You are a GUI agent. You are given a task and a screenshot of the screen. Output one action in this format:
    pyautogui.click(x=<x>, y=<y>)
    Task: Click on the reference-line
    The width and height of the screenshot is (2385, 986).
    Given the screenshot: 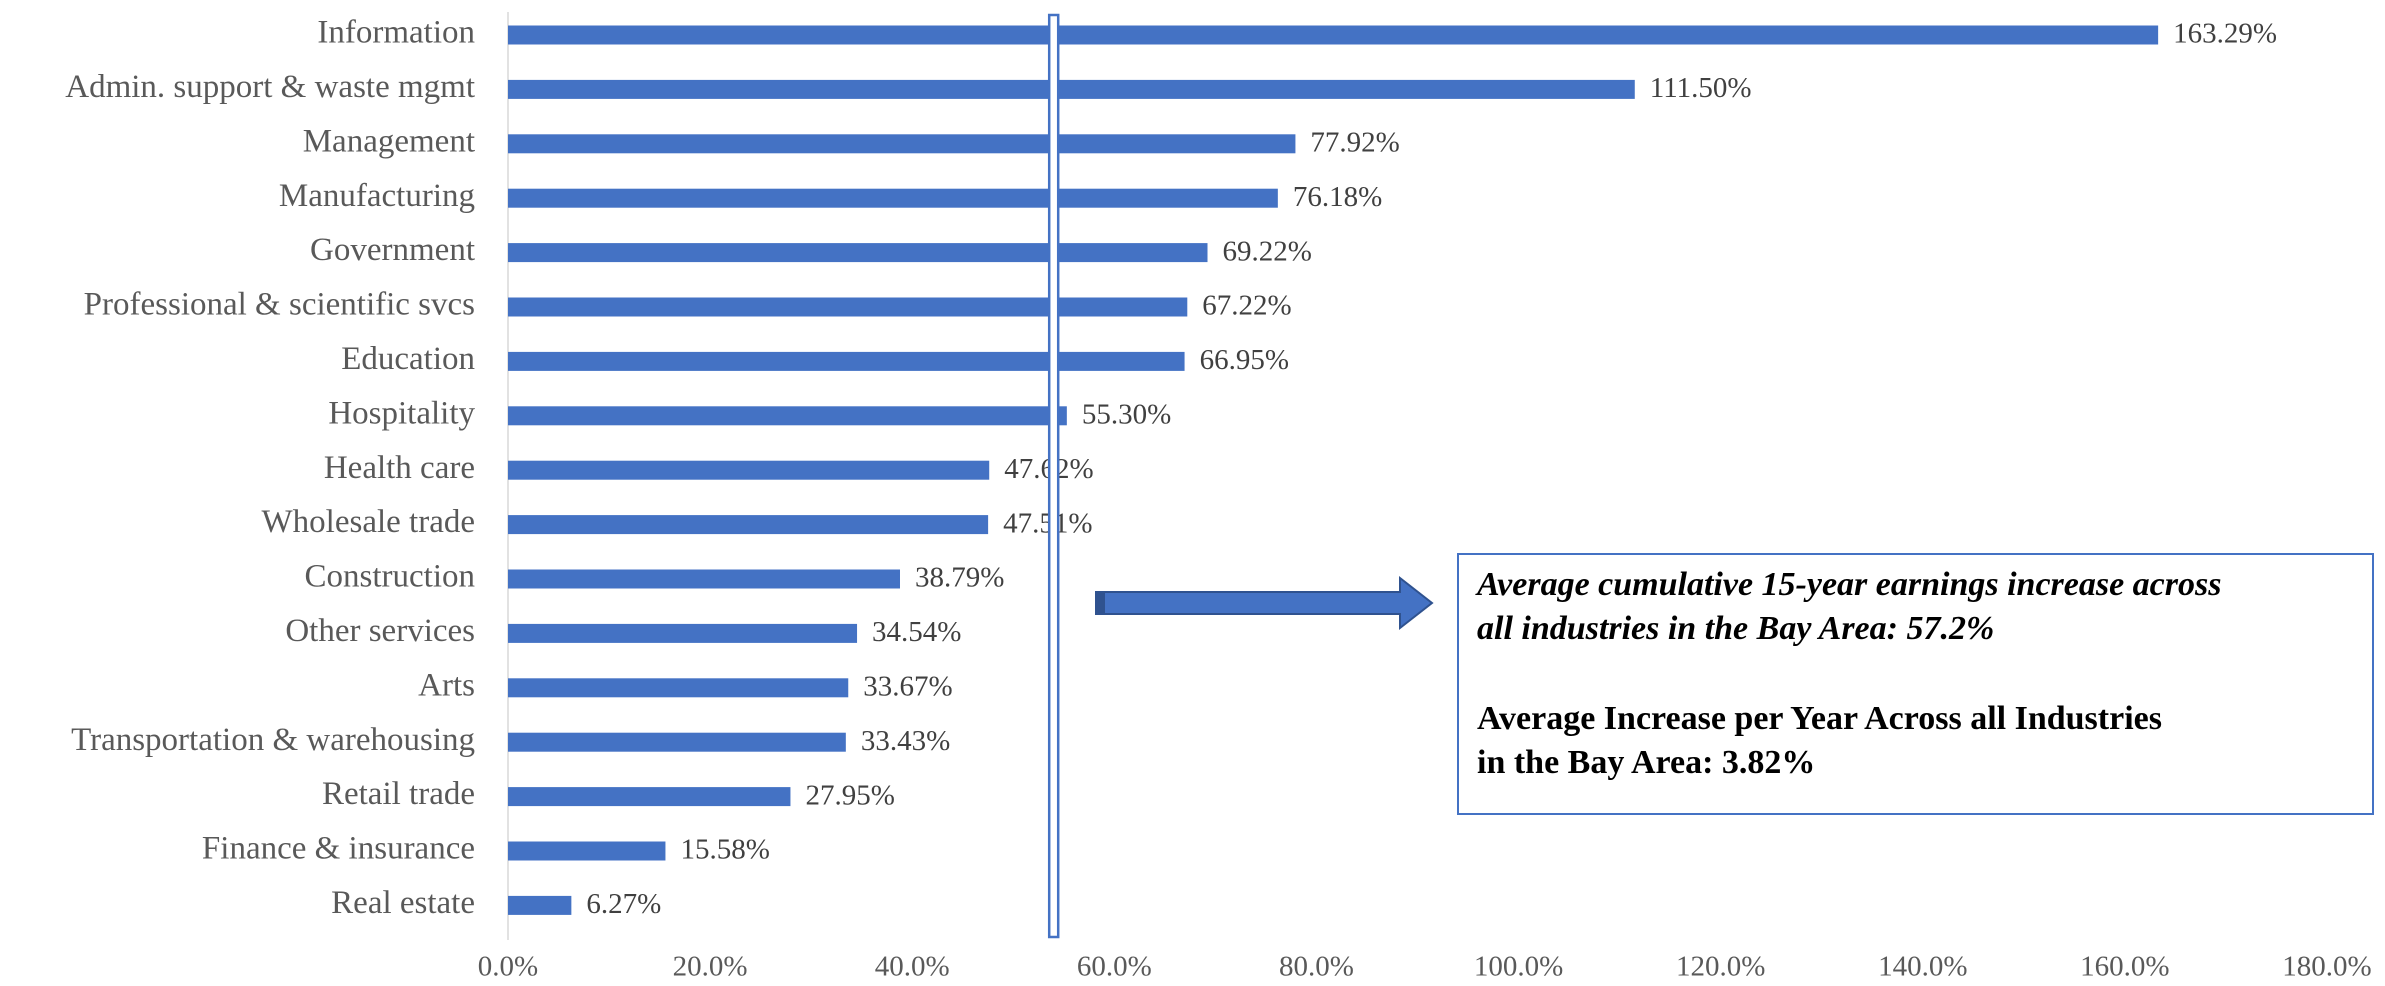 What is the action you would take?
    pyautogui.click(x=1053, y=476)
    